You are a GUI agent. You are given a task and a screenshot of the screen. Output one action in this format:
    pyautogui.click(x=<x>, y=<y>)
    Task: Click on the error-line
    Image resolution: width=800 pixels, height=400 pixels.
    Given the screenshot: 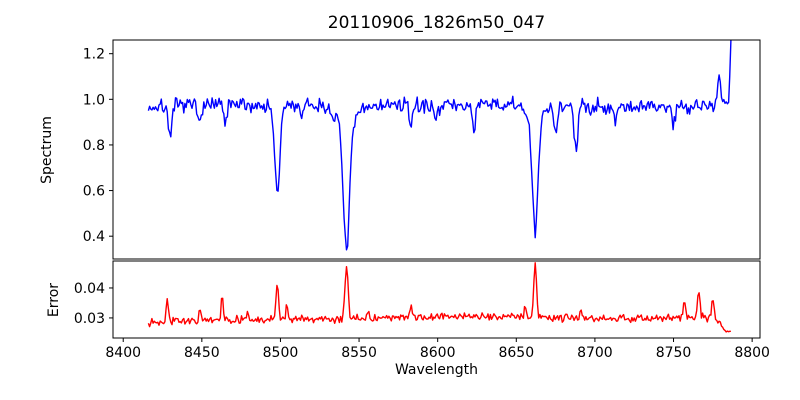 What is the action you would take?
    pyautogui.click(x=439, y=297)
    